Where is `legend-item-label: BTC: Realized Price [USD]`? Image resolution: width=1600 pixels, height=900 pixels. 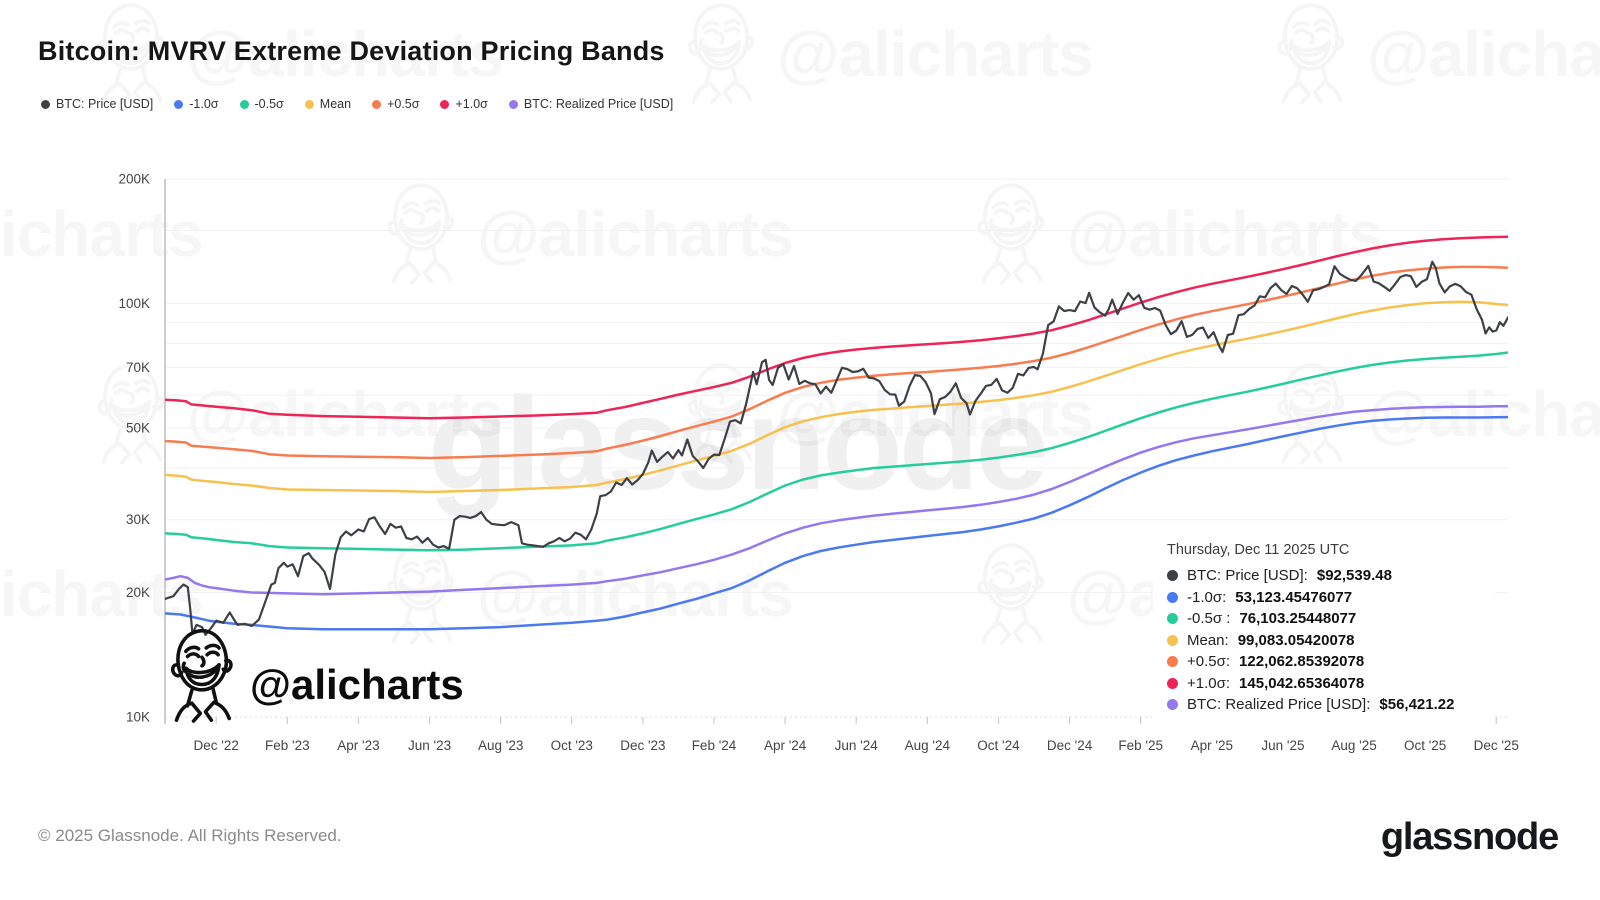
legend-item-label: BTC: Realized Price [USD] is located at coordinates (598, 104).